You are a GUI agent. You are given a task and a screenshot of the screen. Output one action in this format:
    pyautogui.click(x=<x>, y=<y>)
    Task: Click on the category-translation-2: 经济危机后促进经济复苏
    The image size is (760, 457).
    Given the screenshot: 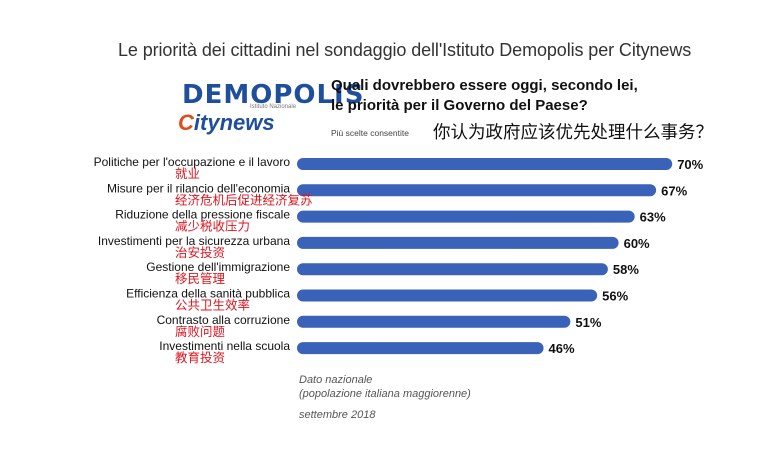 What is the action you would take?
    pyautogui.click(x=244, y=199)
    